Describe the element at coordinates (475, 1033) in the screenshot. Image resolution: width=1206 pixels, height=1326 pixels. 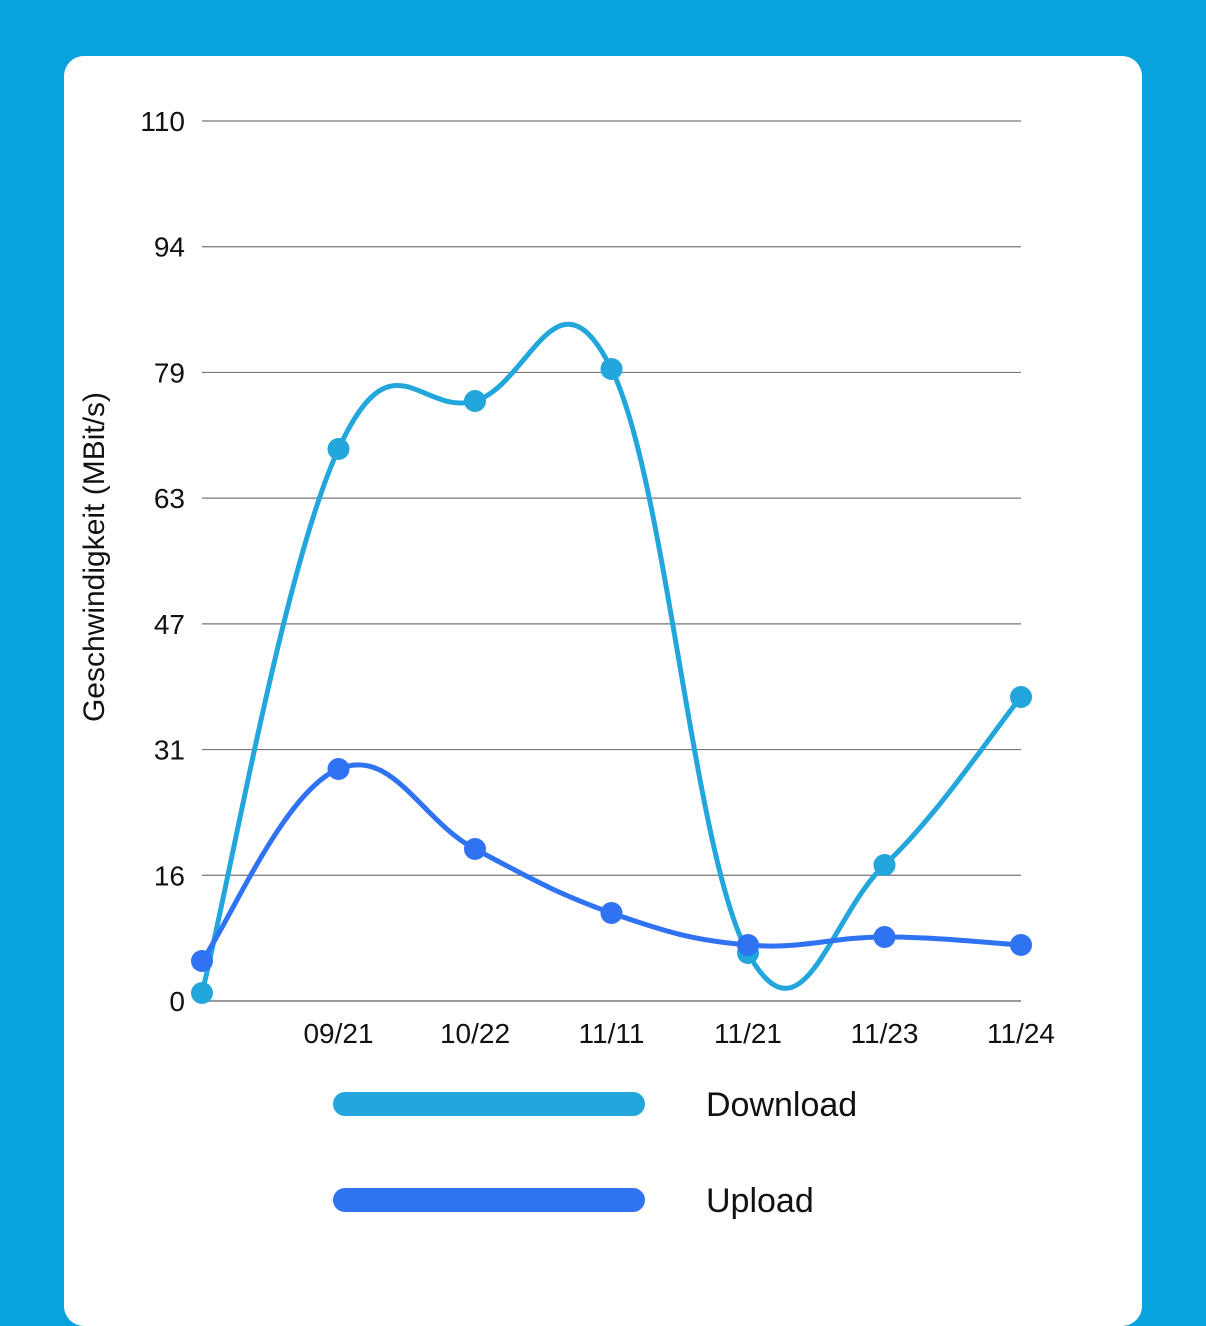
I see `x-tick-label: 10/22` at that location.